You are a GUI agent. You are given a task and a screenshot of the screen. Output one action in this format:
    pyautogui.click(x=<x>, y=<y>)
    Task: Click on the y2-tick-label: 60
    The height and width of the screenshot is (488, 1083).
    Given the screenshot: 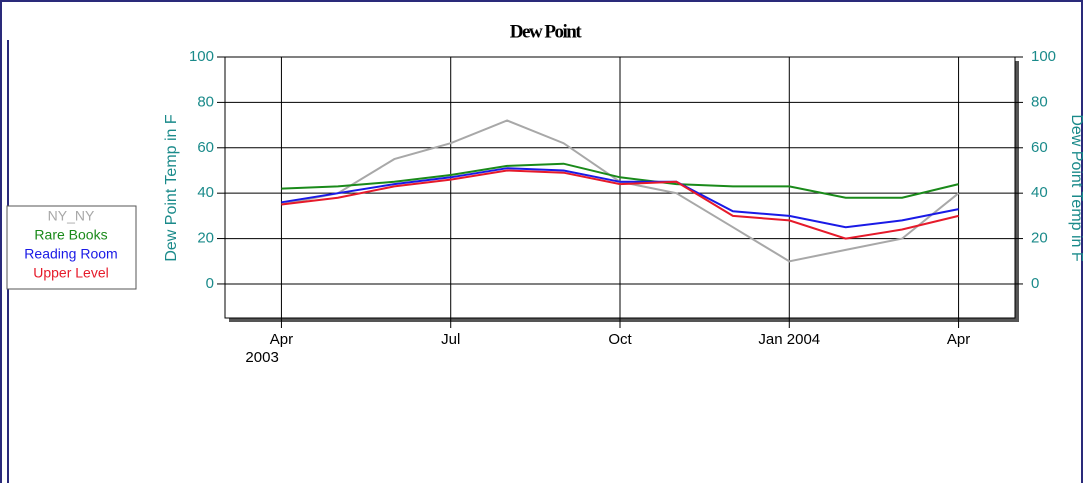 What is the action you would take?
    pyautogui.click(x=1039, y=147)
    